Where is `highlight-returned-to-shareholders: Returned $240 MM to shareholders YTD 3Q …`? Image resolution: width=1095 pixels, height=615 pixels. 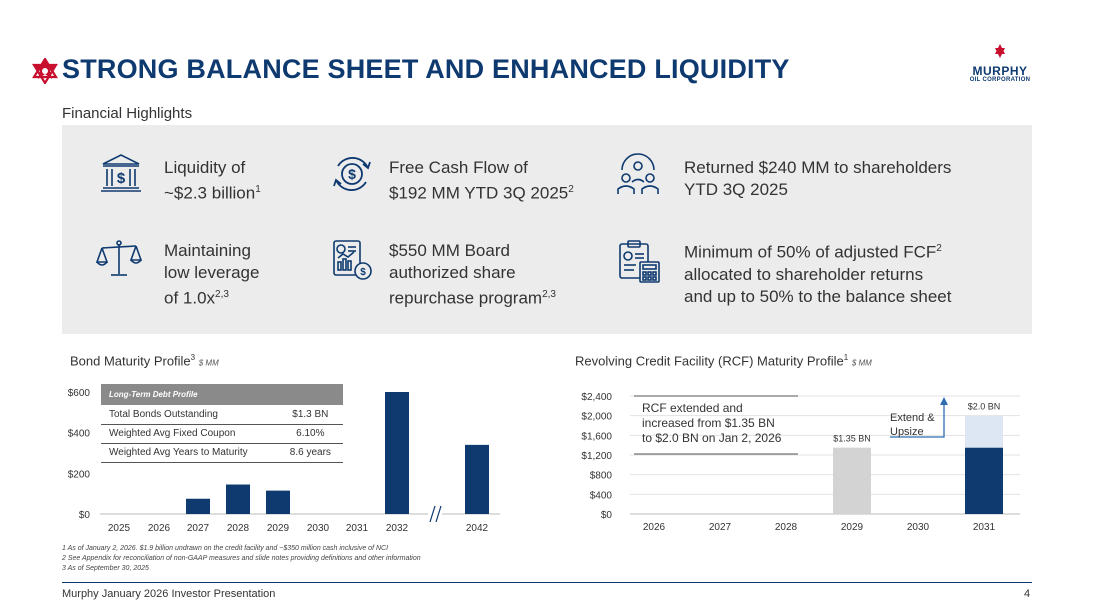 highlight-returned-to-shareholders: Returned $240 MM to shareholders YTD 3Q … is located at coordinates (818, 178).